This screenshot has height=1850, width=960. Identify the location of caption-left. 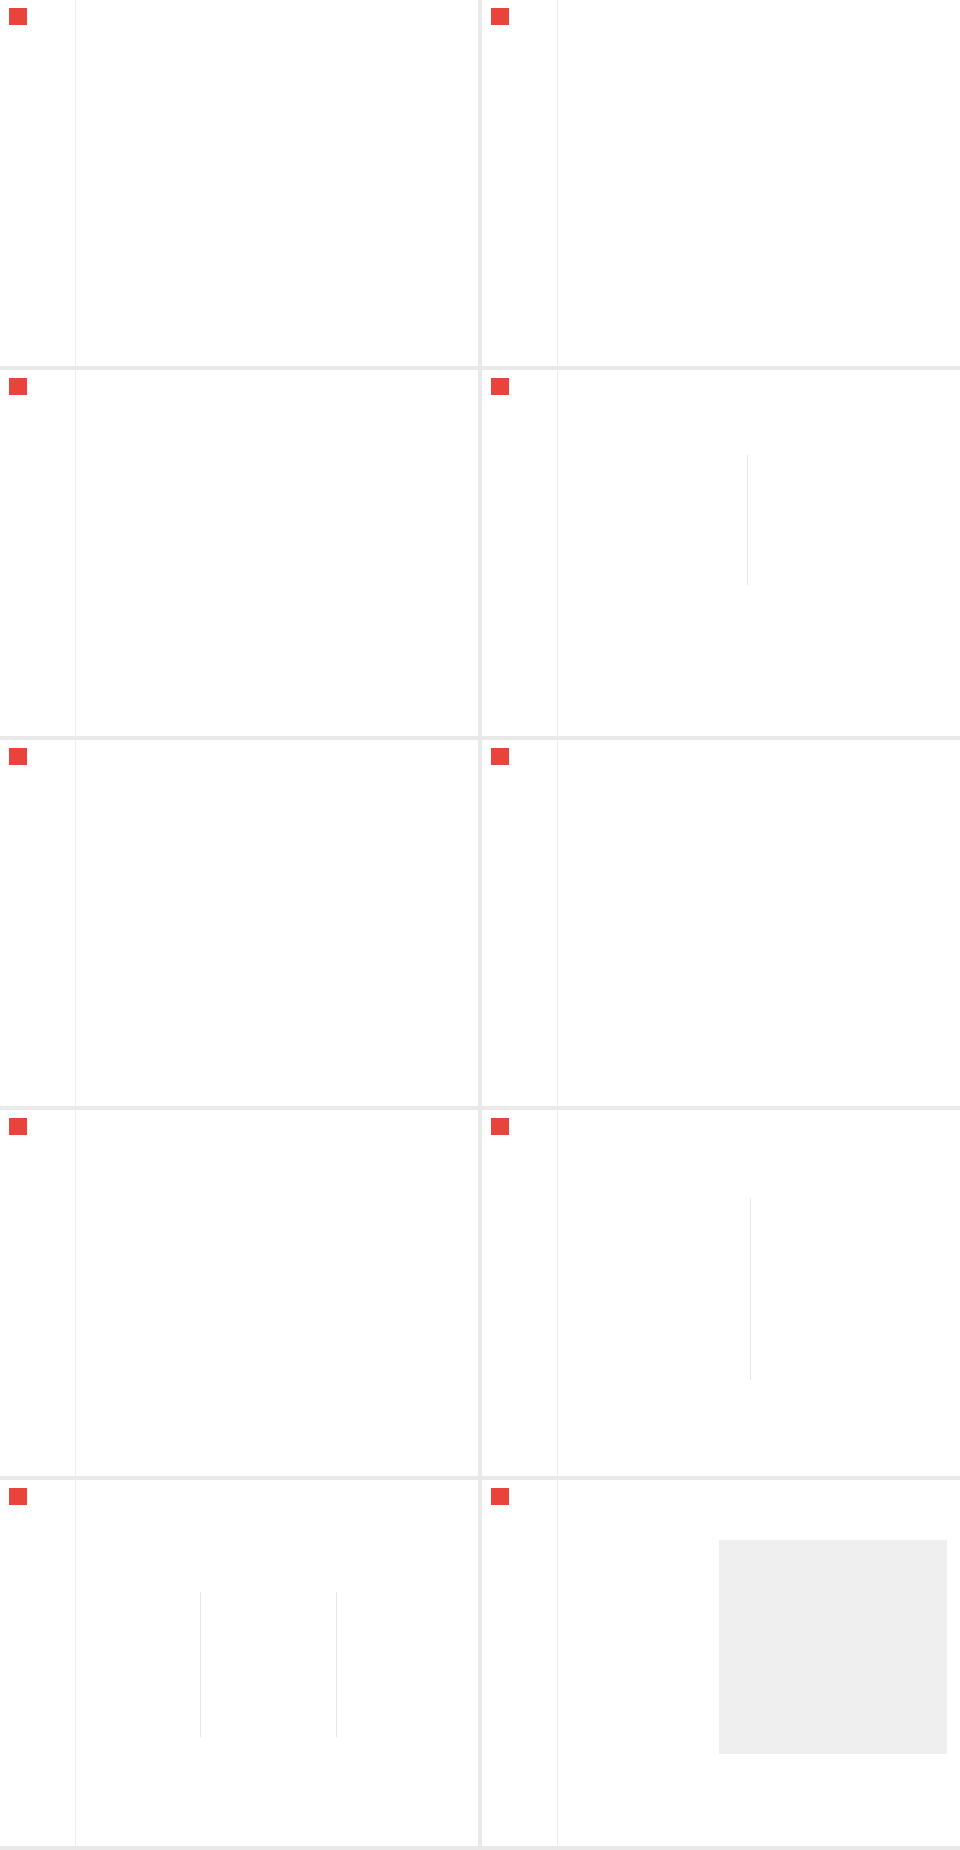
(660, 601).